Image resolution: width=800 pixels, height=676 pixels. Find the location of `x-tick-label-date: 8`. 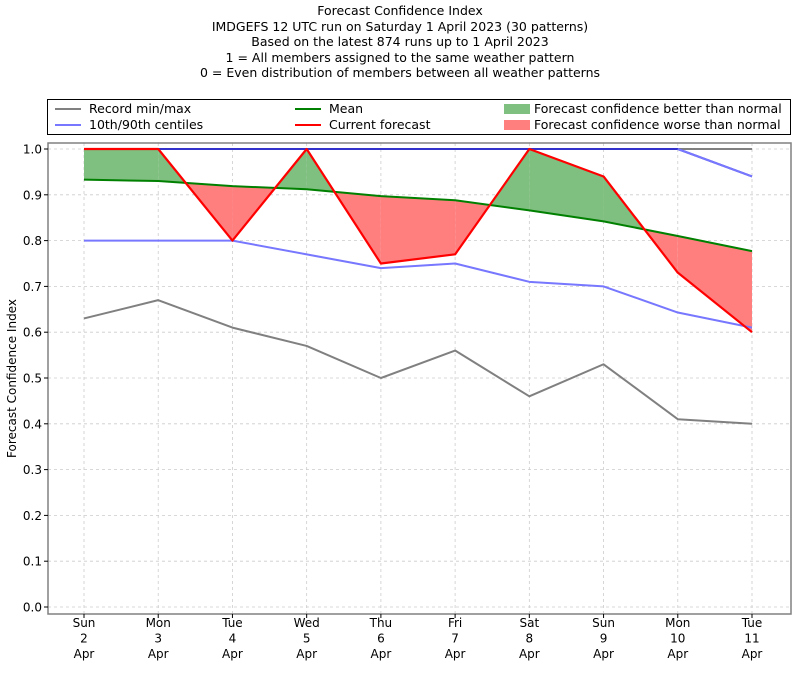

x-tick-label-date: 8 is located at coordinates (530, 639).